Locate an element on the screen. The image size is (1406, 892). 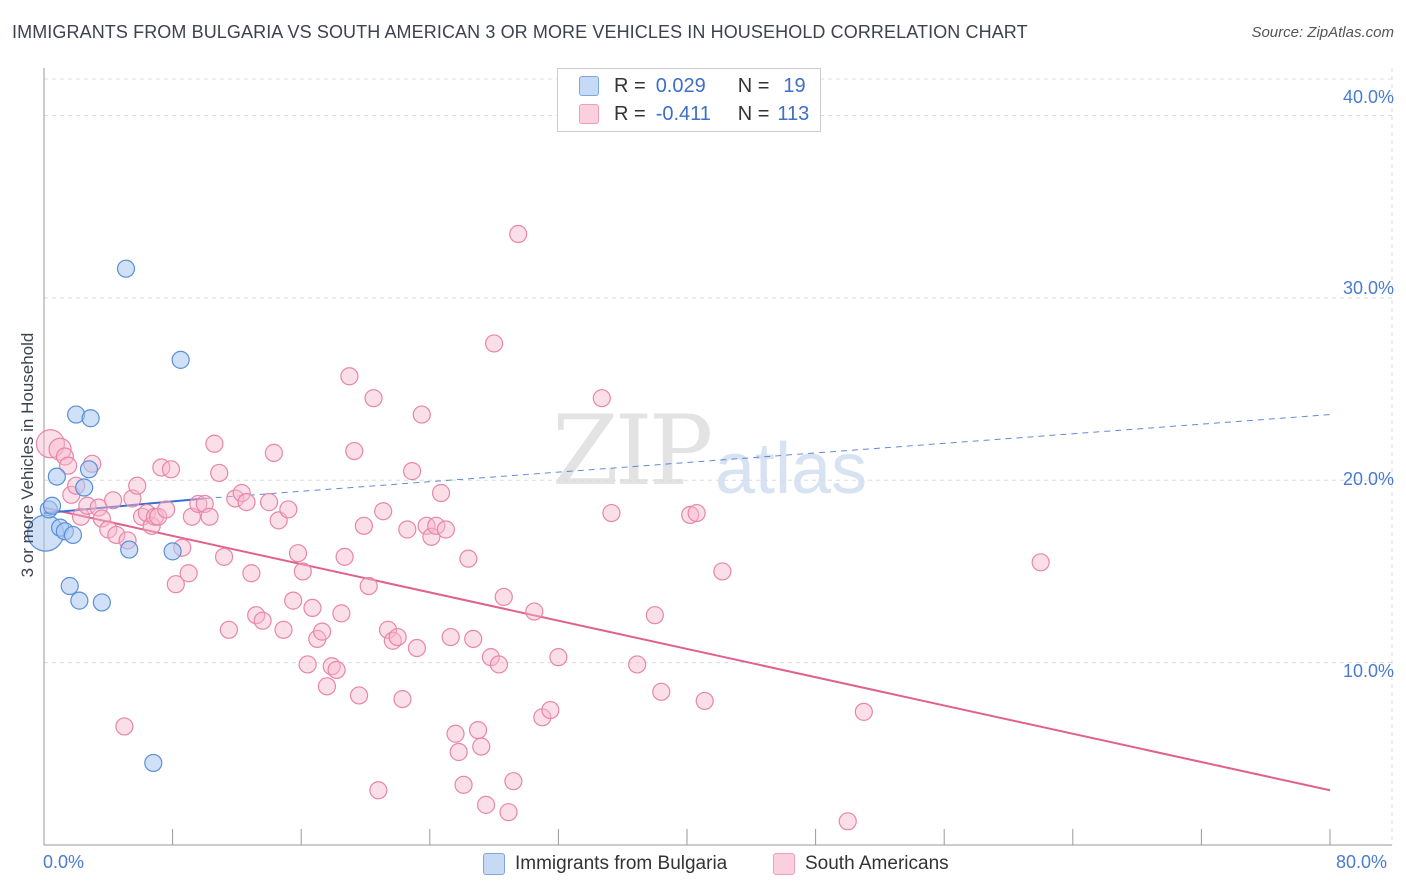
stats-row-south: R = -0.411 N = 113 is located at coordinates (694, 114).